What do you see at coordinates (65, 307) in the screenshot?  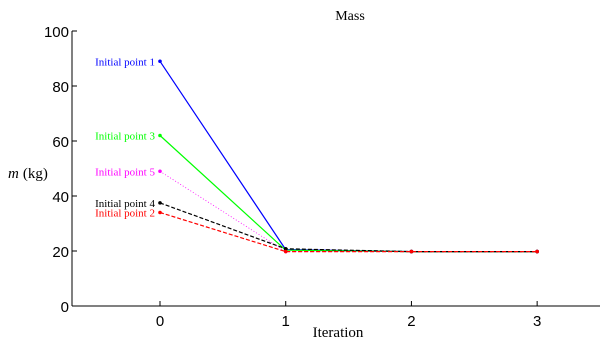 I see `y-tick-label: 0` at bounding box center [65, 307].